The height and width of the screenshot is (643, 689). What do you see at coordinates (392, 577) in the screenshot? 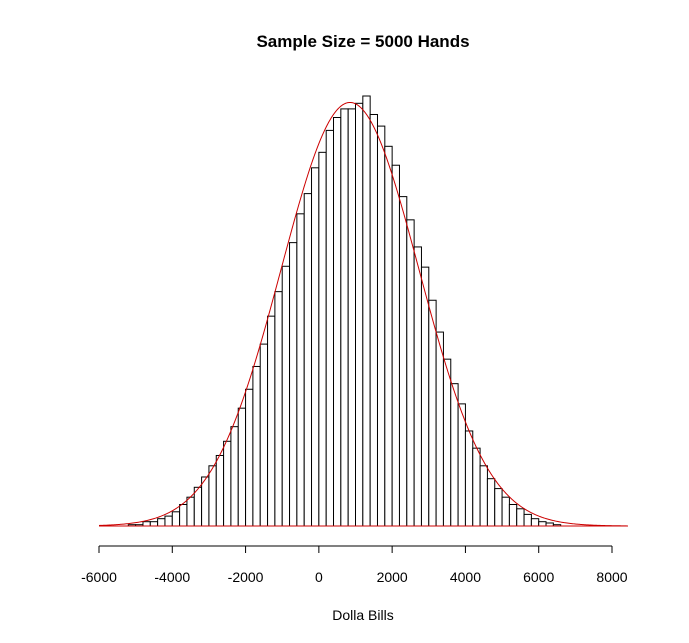
I see `x-tick-label: 2000` at bounding box center [392, 577].